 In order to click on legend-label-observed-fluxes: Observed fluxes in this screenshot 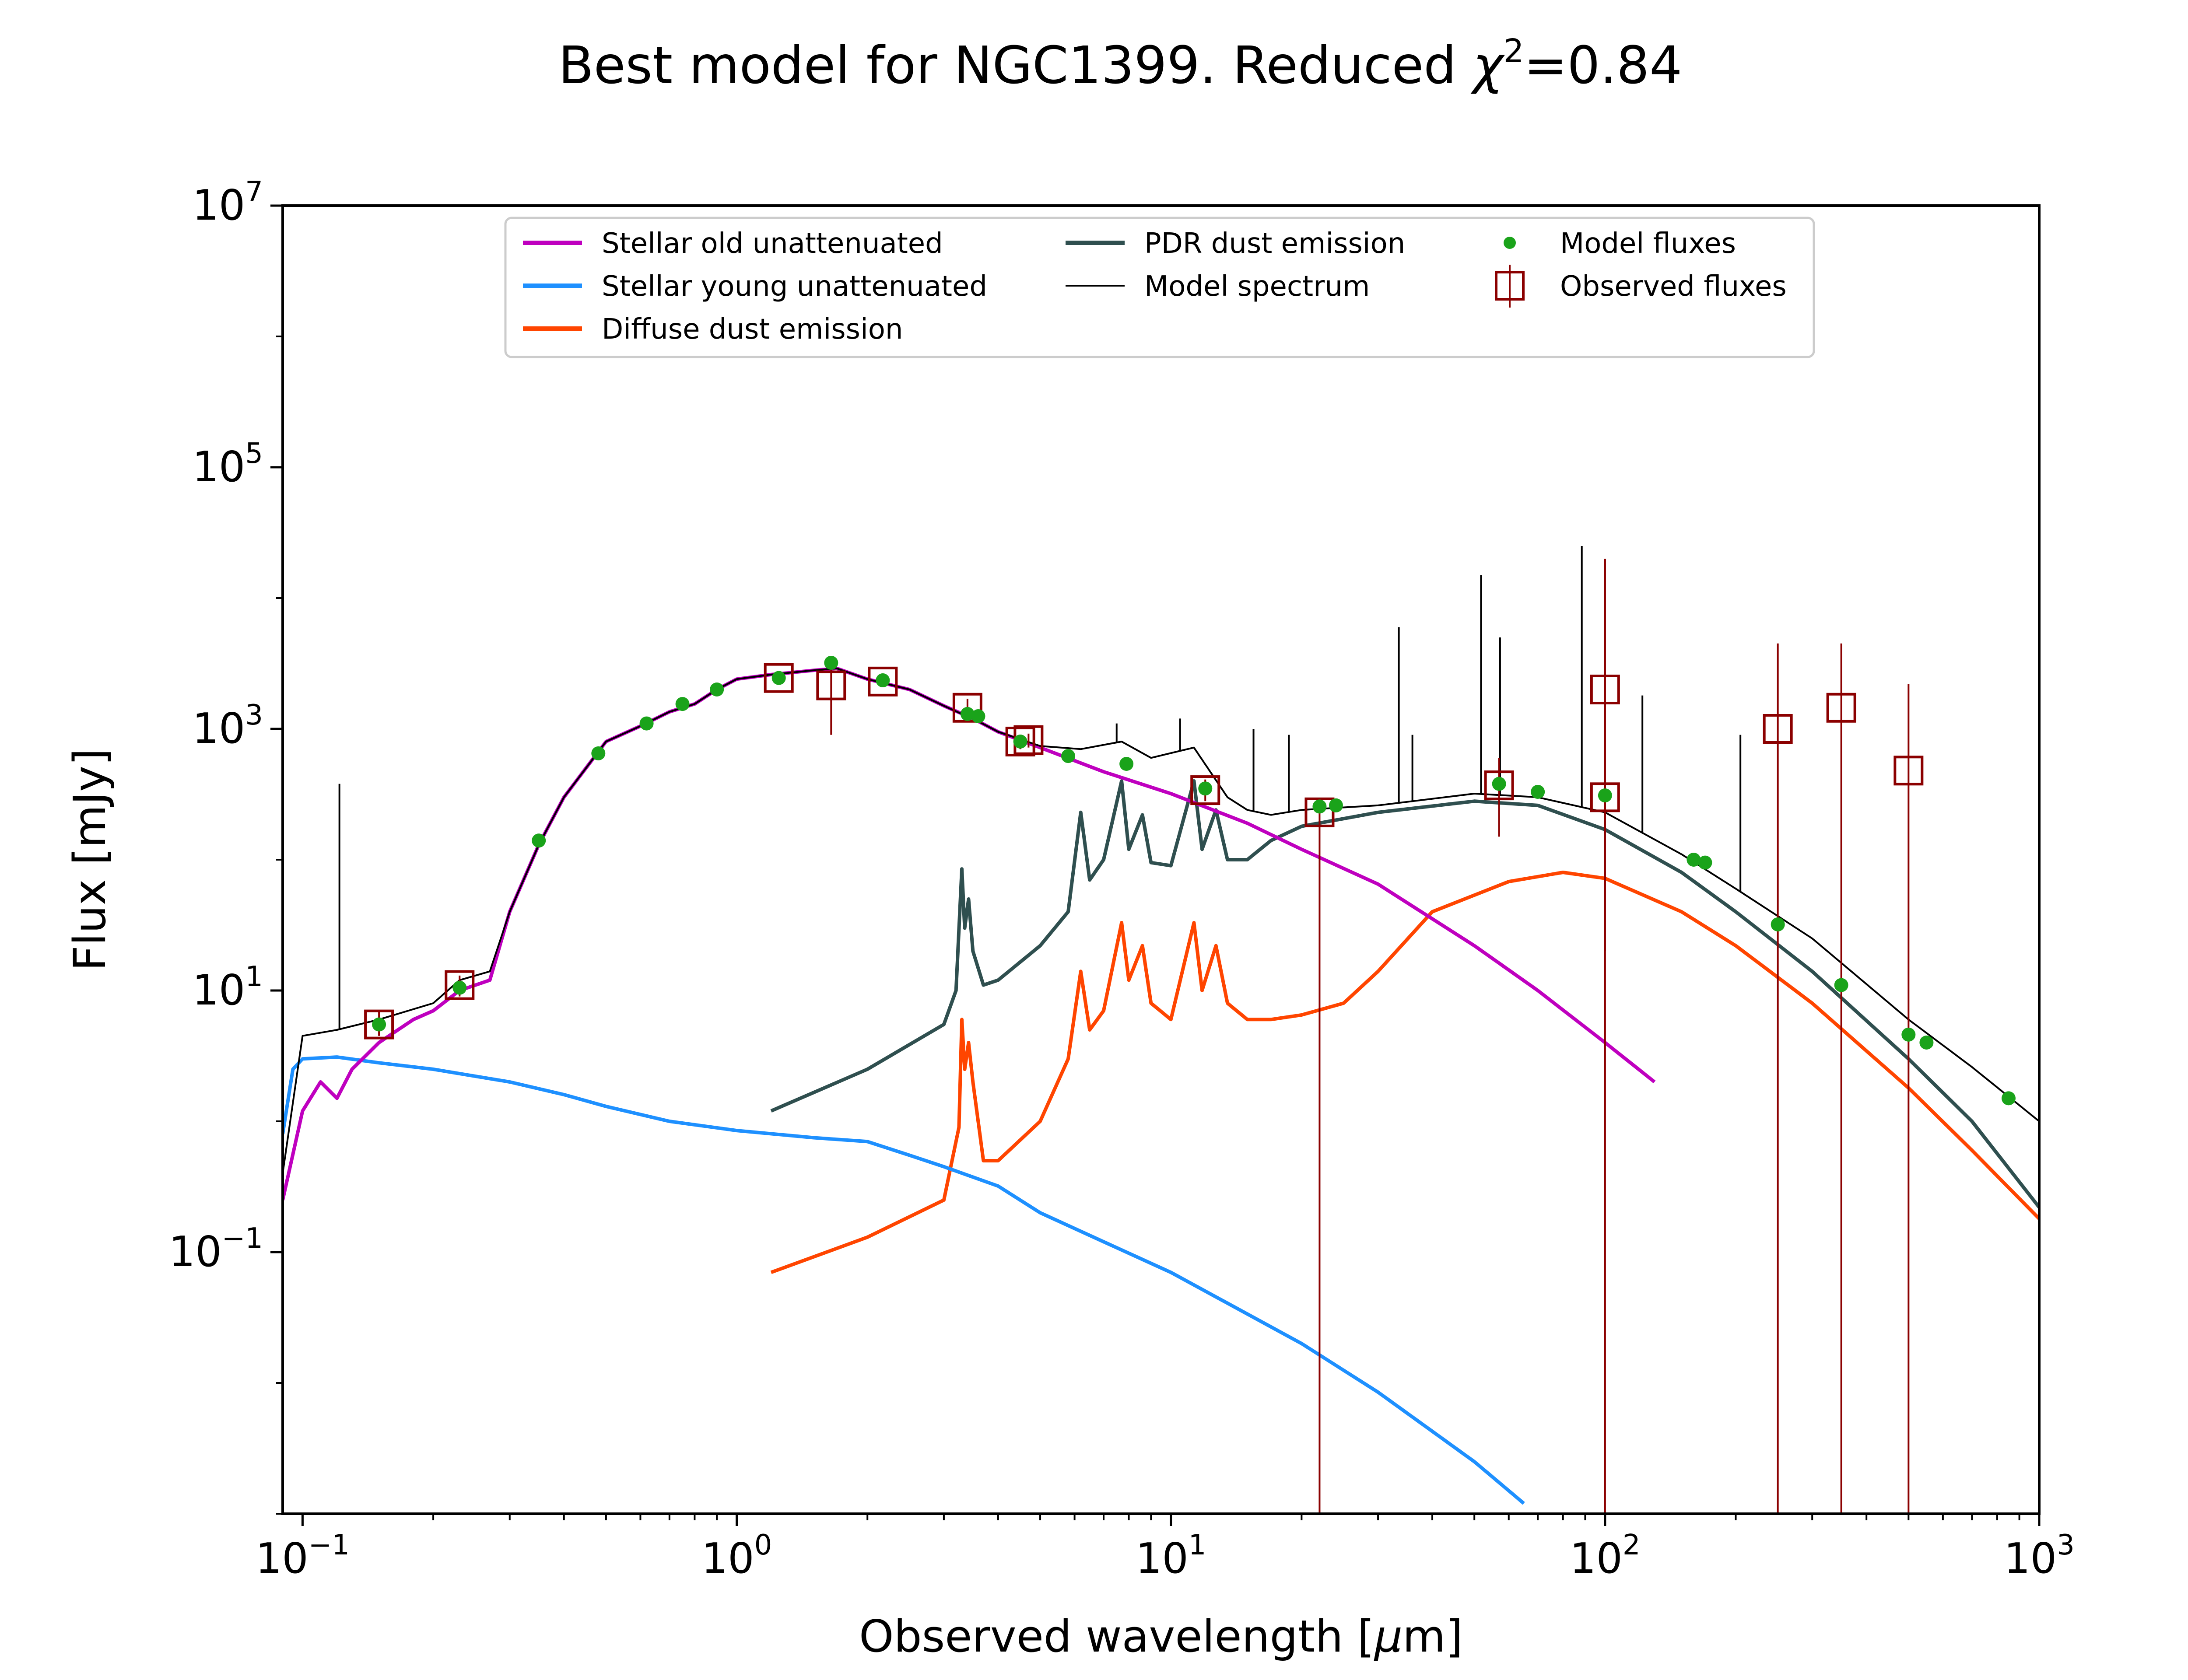, I will do `click(1673, 286)`.